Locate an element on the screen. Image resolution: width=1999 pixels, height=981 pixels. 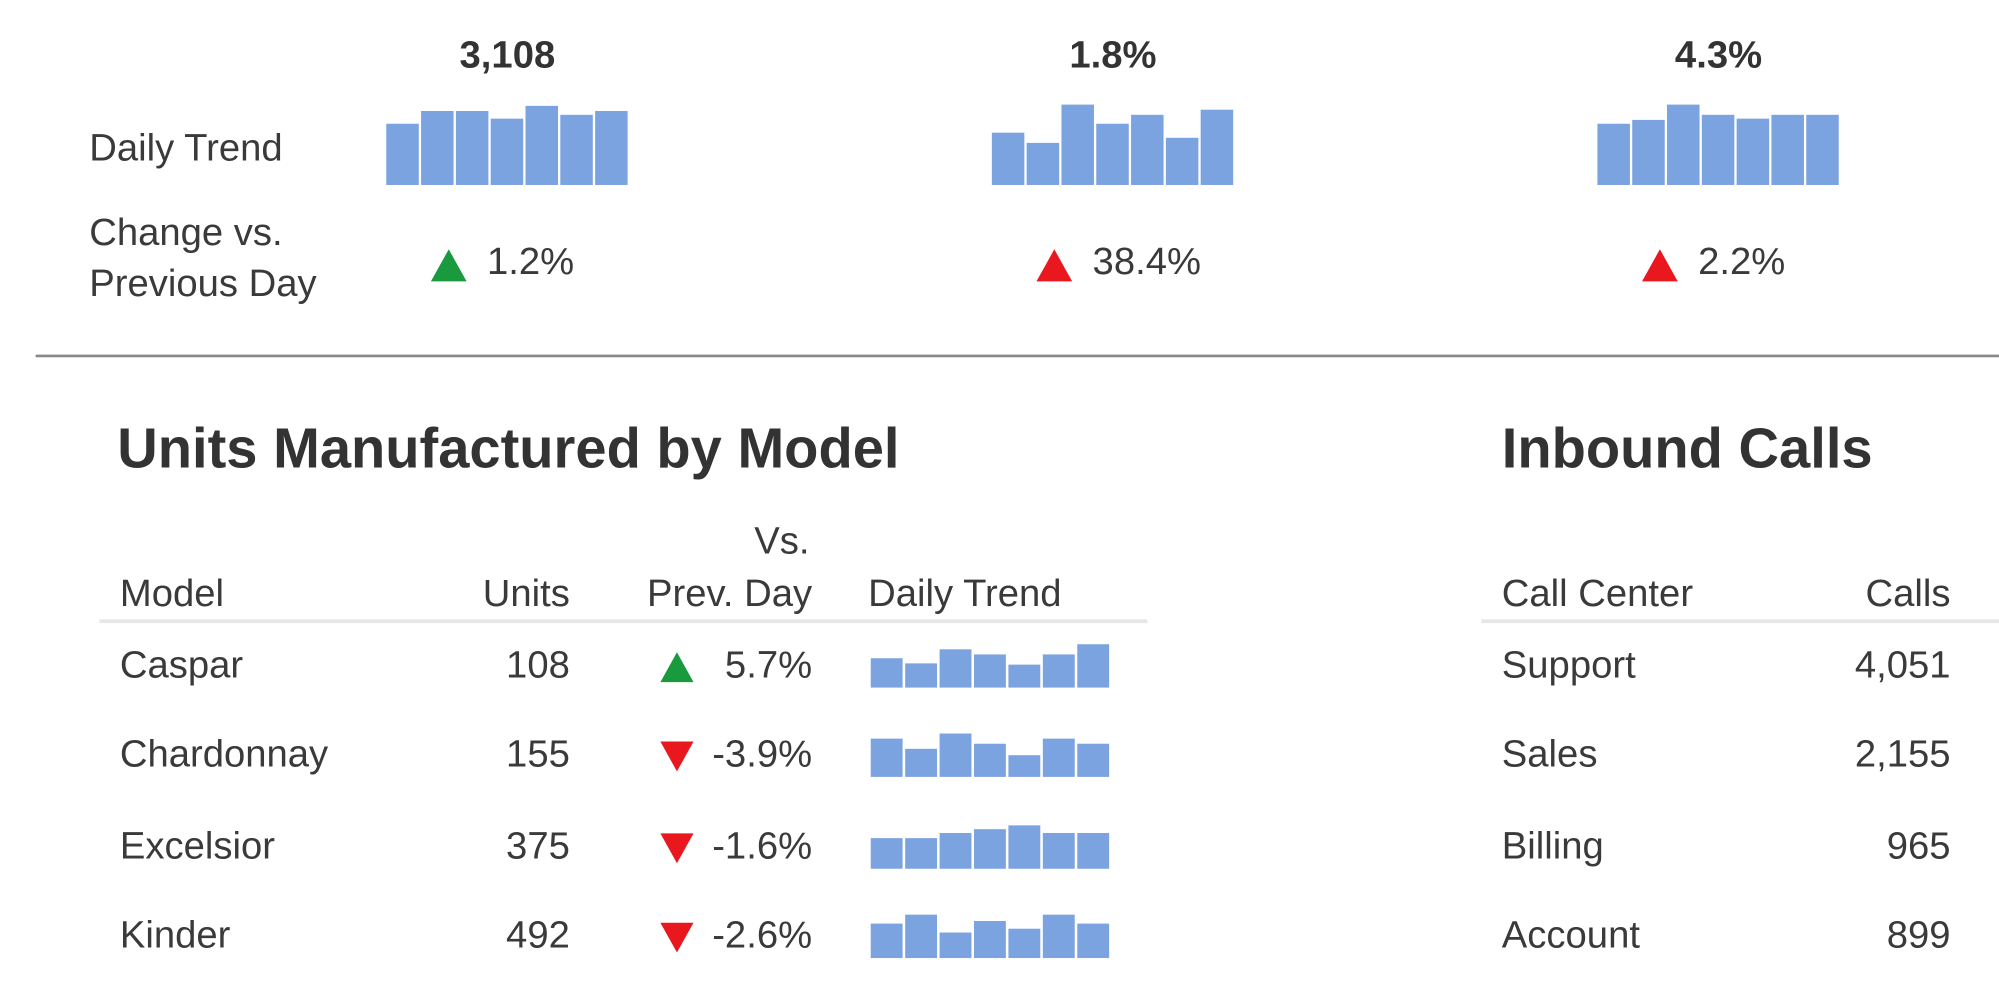
model-name: Caspar is located at coordinates (182, 664).